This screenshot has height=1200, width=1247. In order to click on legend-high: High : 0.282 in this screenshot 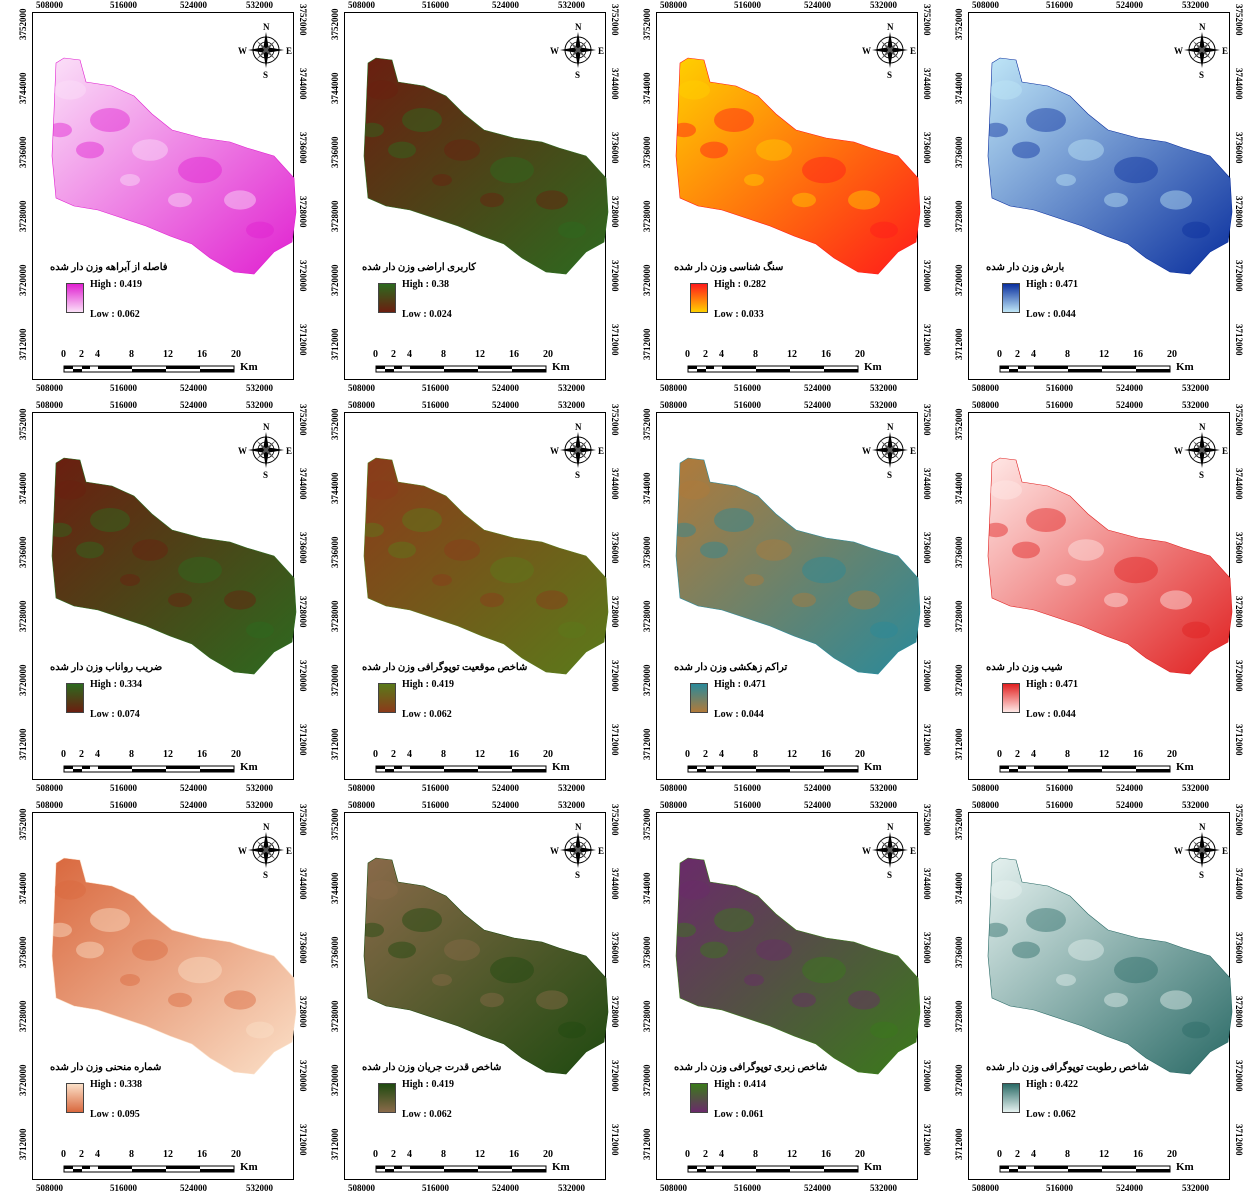, I will do `click(740, 284)`.